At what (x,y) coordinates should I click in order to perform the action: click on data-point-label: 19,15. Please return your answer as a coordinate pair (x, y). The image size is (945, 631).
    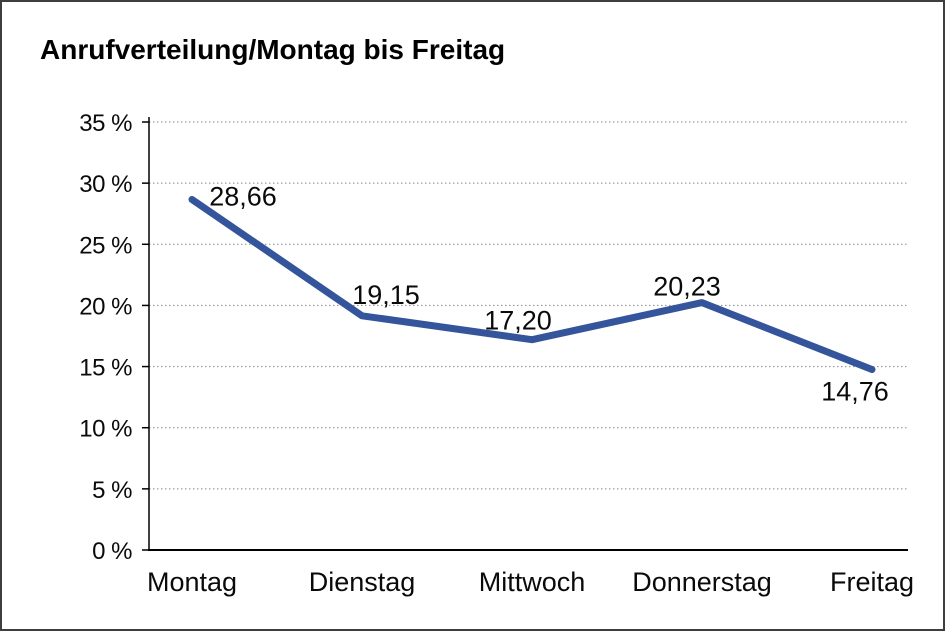
    Looking at the image, I should click on (386, 295).